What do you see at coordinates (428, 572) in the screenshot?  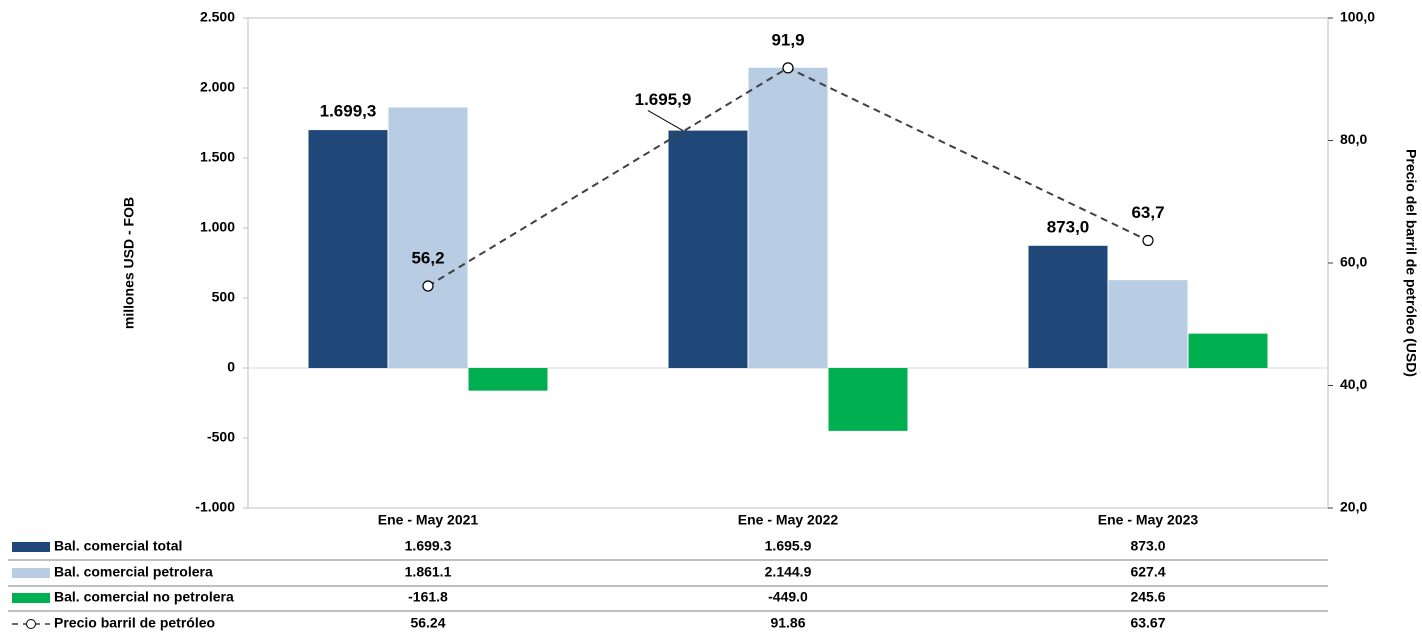 I see `table-cell: 1.861.1` at bounding box center [428, 572].